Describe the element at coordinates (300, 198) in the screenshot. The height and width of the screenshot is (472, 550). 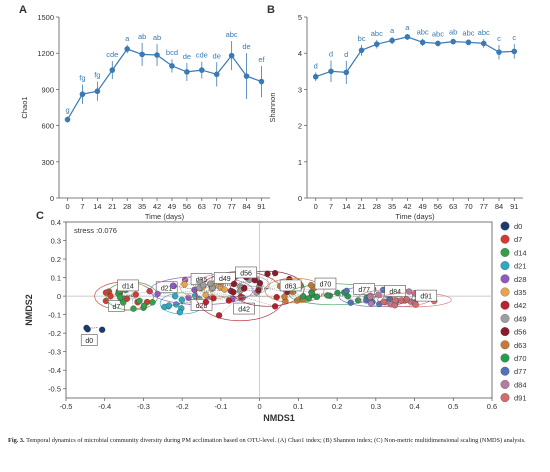
I see `y-tick-label: 0` at that location.